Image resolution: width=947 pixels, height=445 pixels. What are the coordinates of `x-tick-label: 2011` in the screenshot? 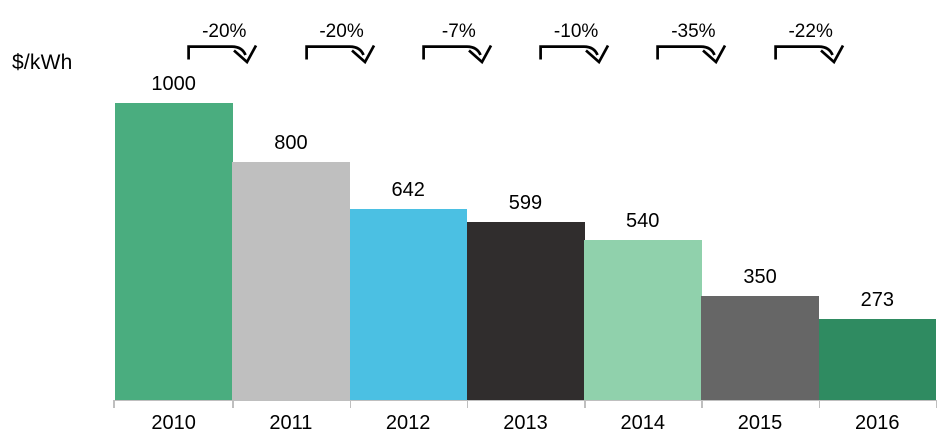 It's located at (291, 423).